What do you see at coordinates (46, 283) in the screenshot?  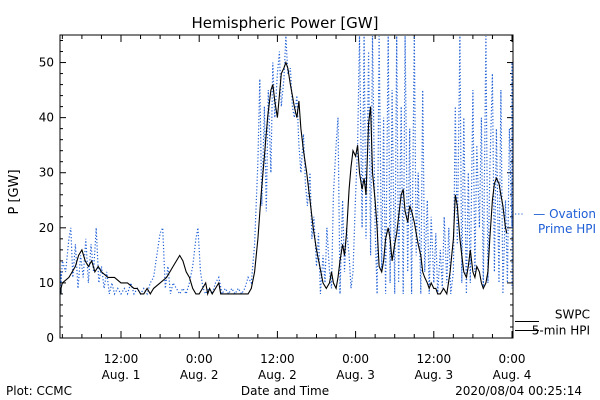 I see `y-tick-label: 10` at bounding box center [46, 283].